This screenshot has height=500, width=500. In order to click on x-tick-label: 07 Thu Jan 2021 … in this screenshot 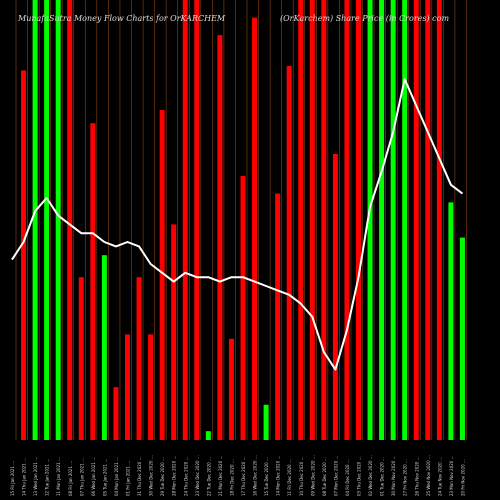, I will do `click(81, 477)`.